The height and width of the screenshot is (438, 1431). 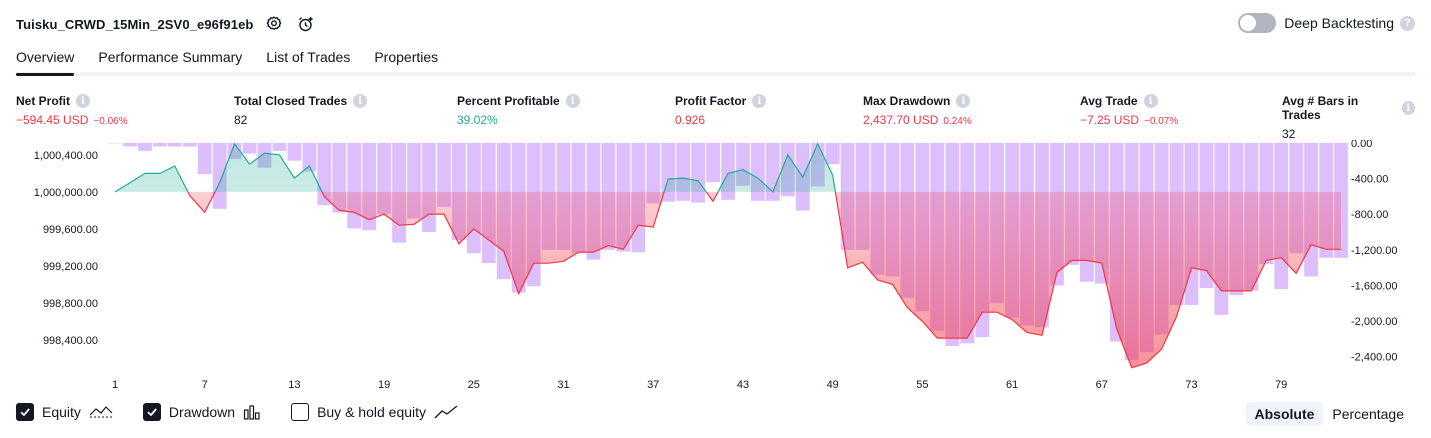 I want to click on buy-hold-checkbox, so click(x=300, y=412).